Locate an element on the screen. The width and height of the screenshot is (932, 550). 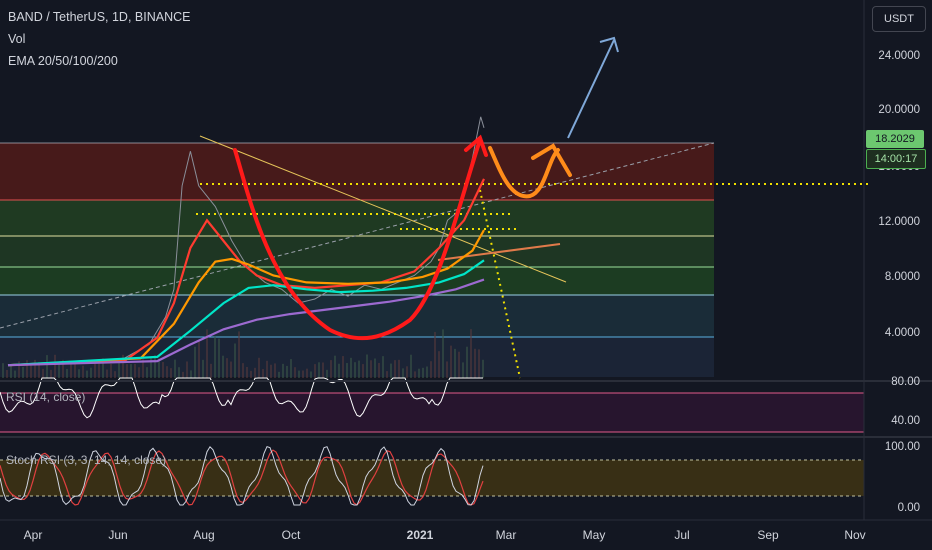
rsi-label: RSI (14, close) is located at coordinates (46, 397).